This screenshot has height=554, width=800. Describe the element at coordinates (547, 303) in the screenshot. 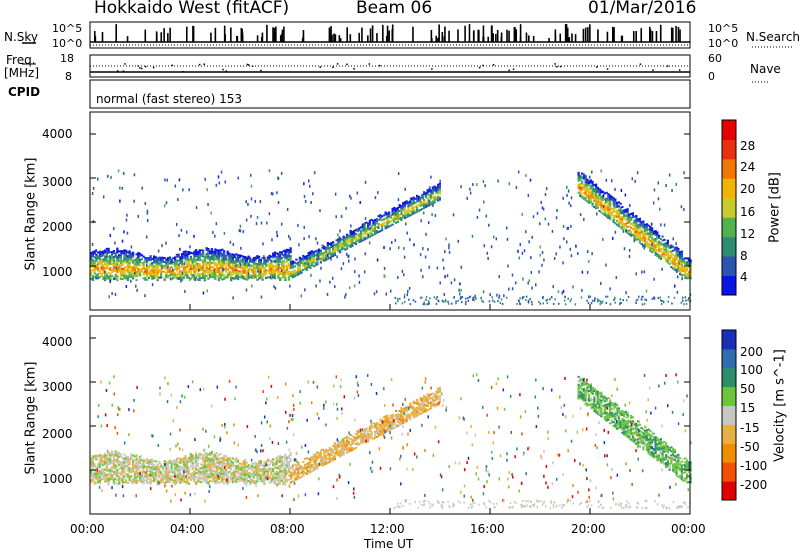

I see `power-panel-ground-scatter` at that location.